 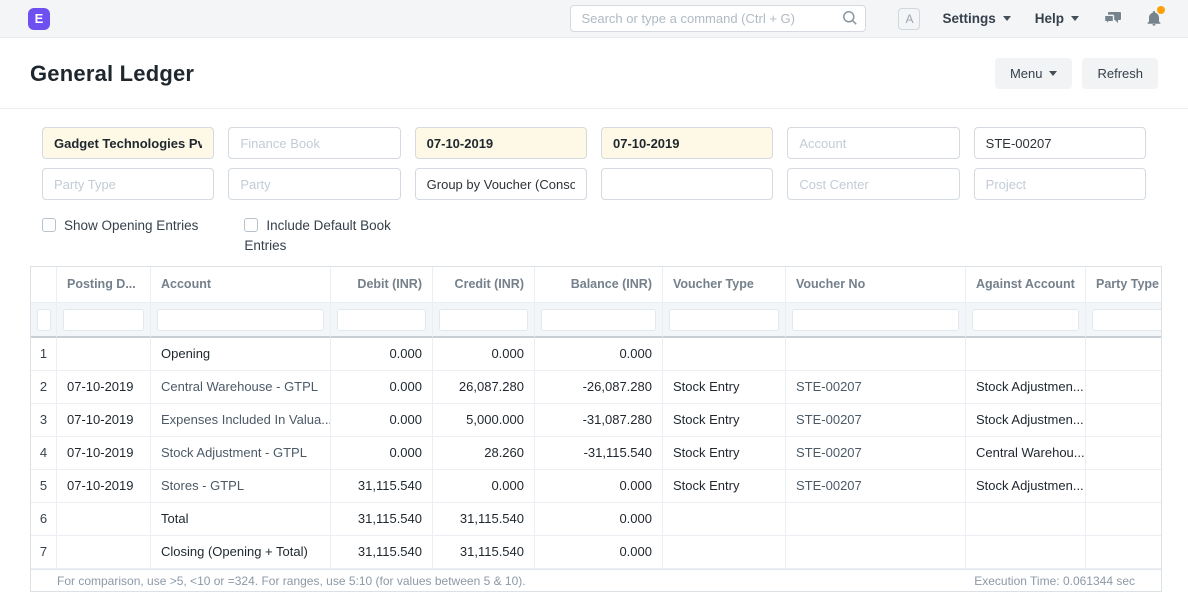 I want to click on column-header-party-type: Party Type, so click(x=1123, y=285).